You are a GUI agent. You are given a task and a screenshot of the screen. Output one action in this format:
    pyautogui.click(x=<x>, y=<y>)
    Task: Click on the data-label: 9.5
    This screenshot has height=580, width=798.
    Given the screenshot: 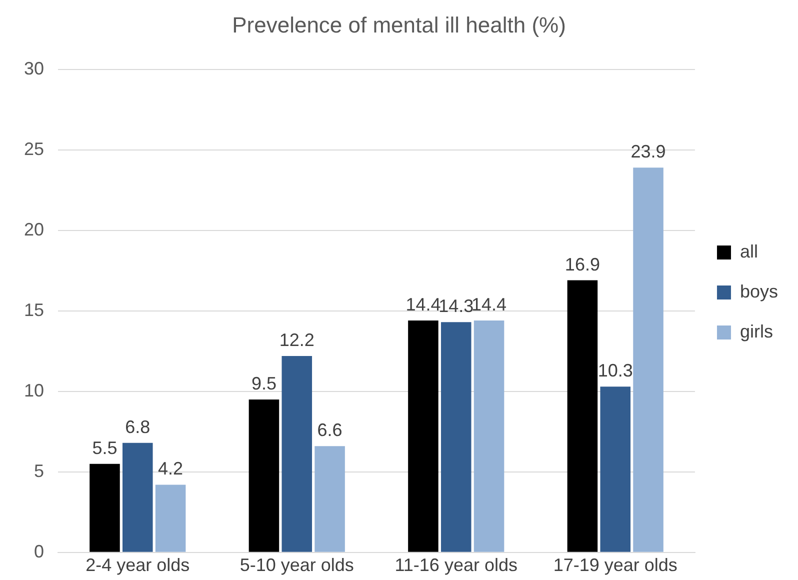 What is the action you would take?
    pyautogui.click(x=263, y=383)
    